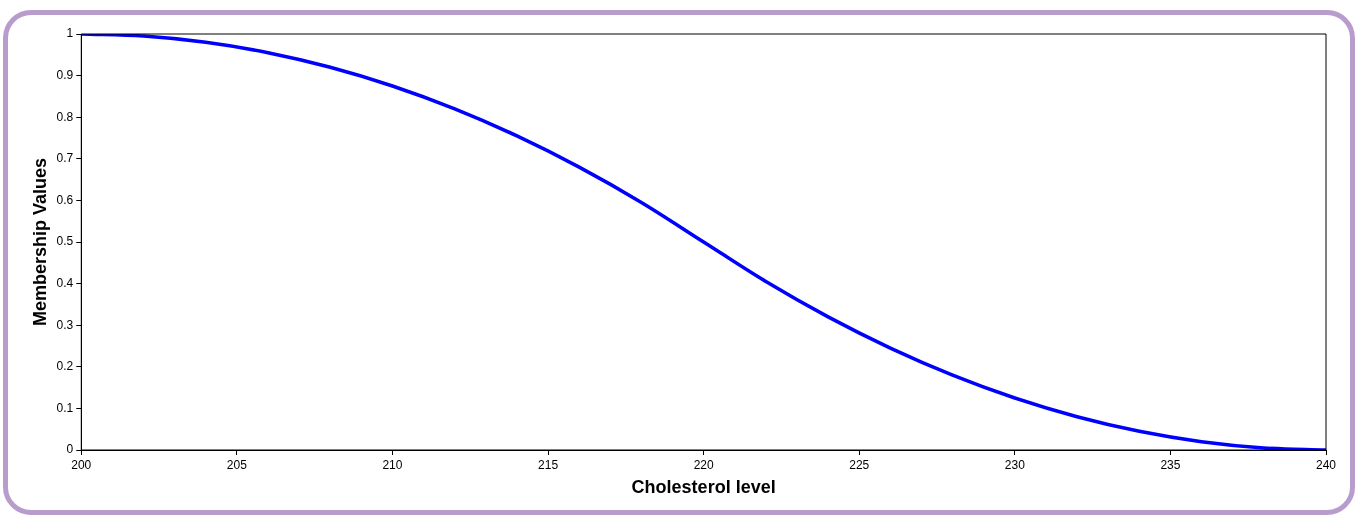 The width and height of the screenshot is (1364, 515). What do you see at coordinates (65, 241) in the screenshot?
I see `y-tick-label: 0.5` at bounding box center [65, 241].